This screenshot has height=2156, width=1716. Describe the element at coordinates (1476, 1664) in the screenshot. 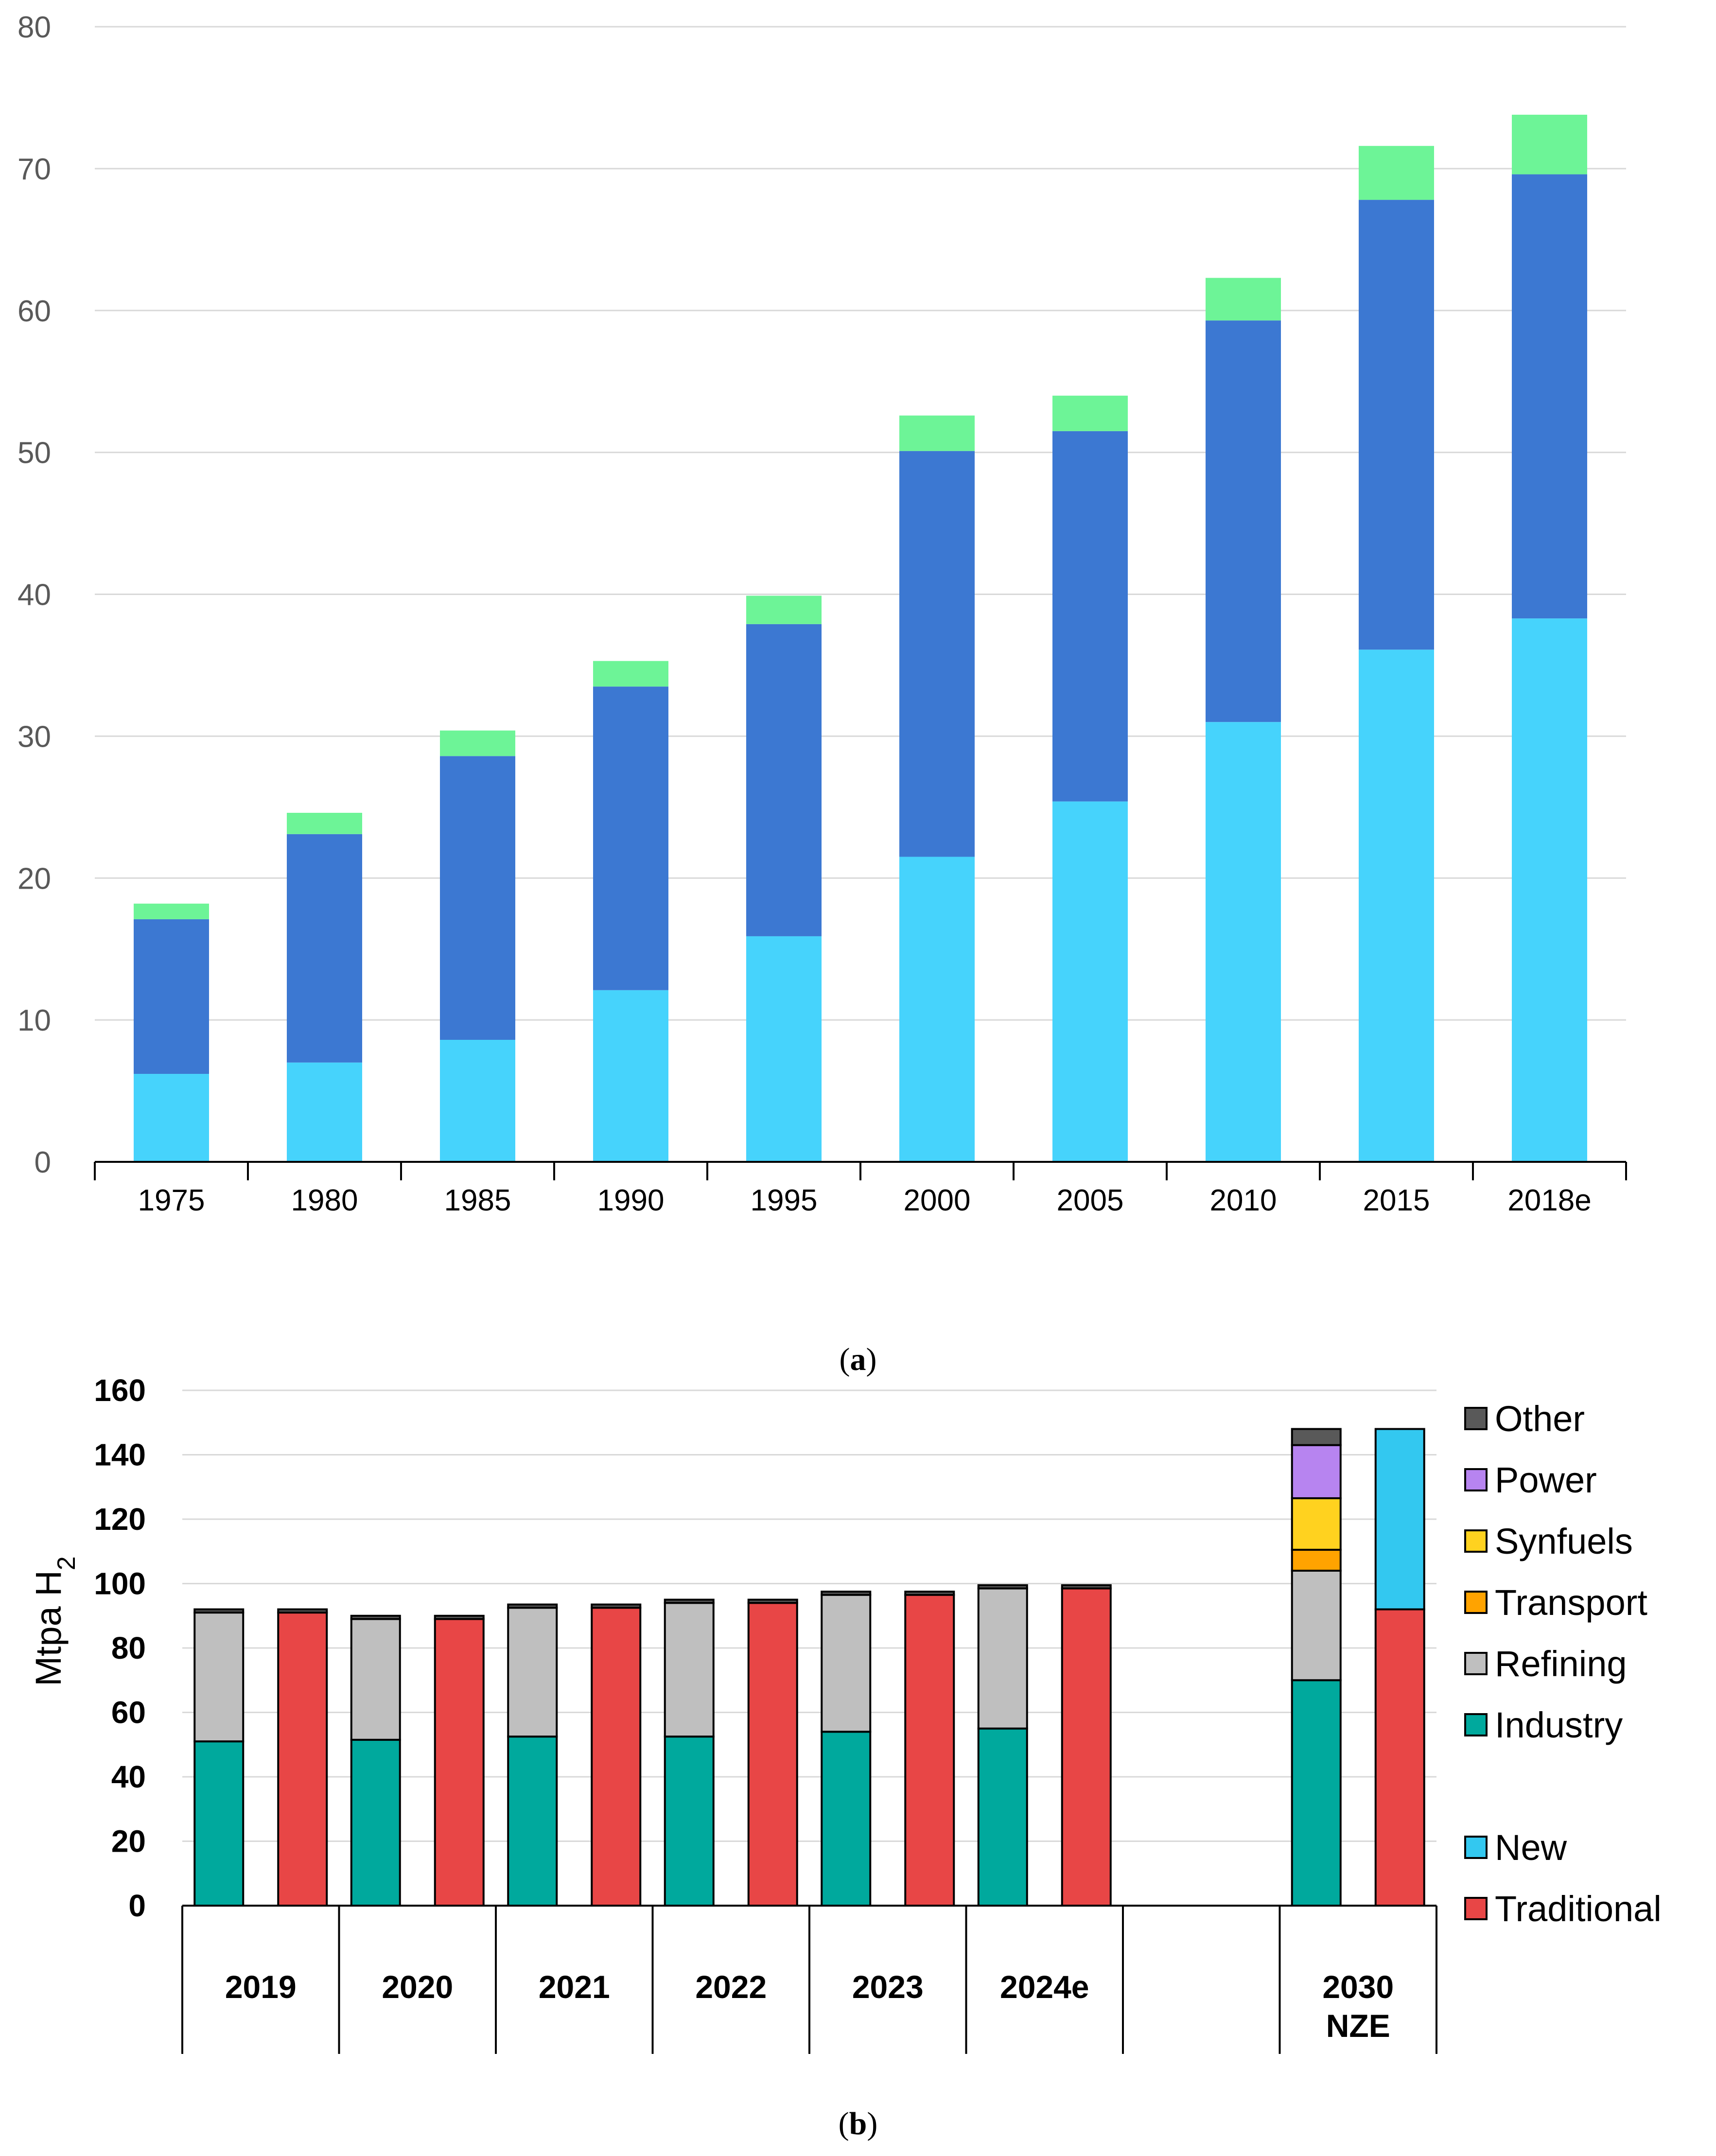

I see `chart-b-legend-swatch-refining` at that location.